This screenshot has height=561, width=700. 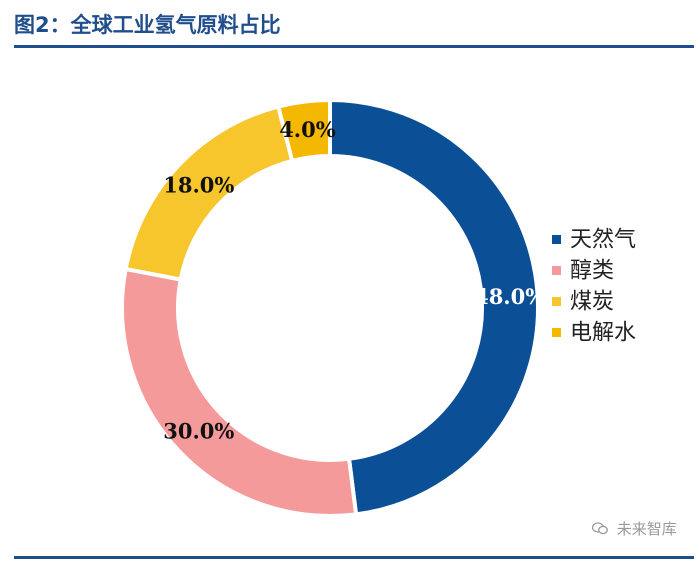 I want to click on slice-label-1: 48.0%, so click(x=509, y=296).